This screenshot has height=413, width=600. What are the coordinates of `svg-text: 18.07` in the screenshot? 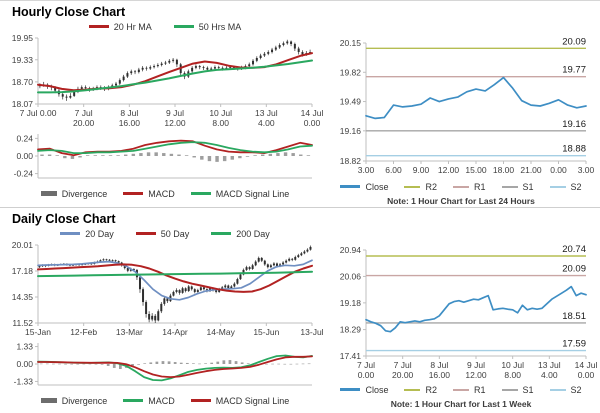 It's located at (23, 104).